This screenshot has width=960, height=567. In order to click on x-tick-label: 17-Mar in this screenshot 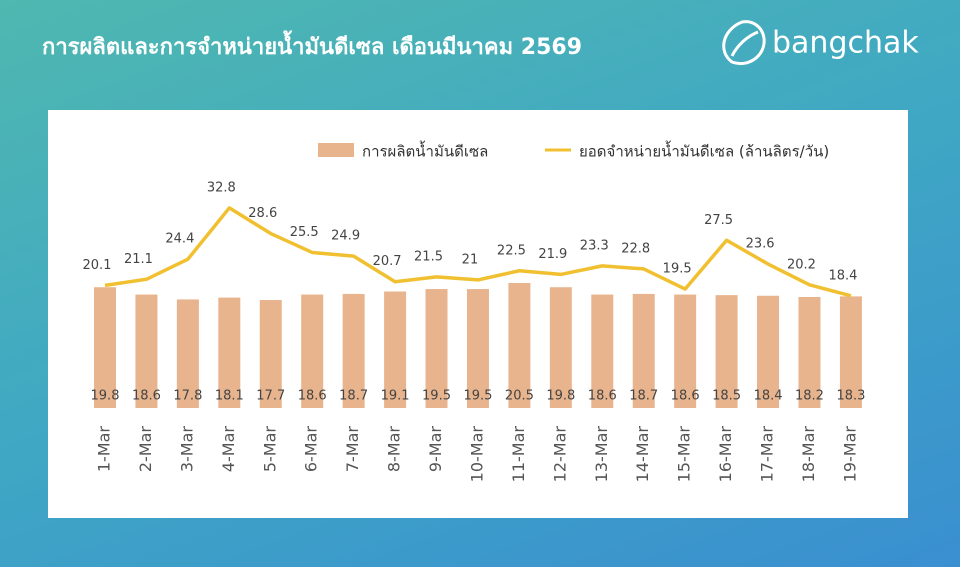, I will do `click(767, 454)`.